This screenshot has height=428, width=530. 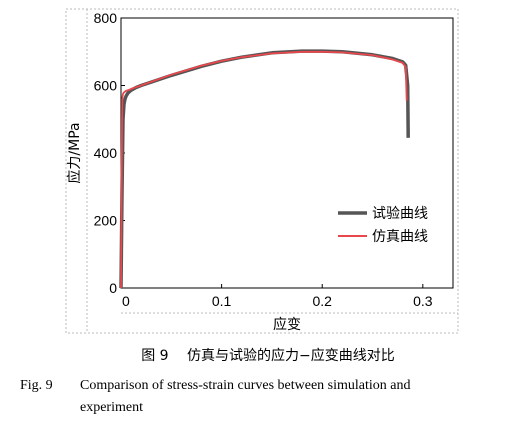 I want to click on y-axis-label: 应力/MPa, so click(x=74, y=152).